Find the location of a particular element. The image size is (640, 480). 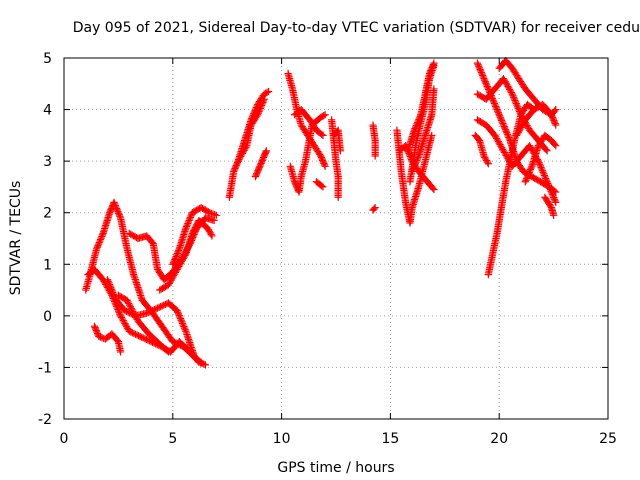

y-tick-label: -1 is located at coordinates (45, 368).